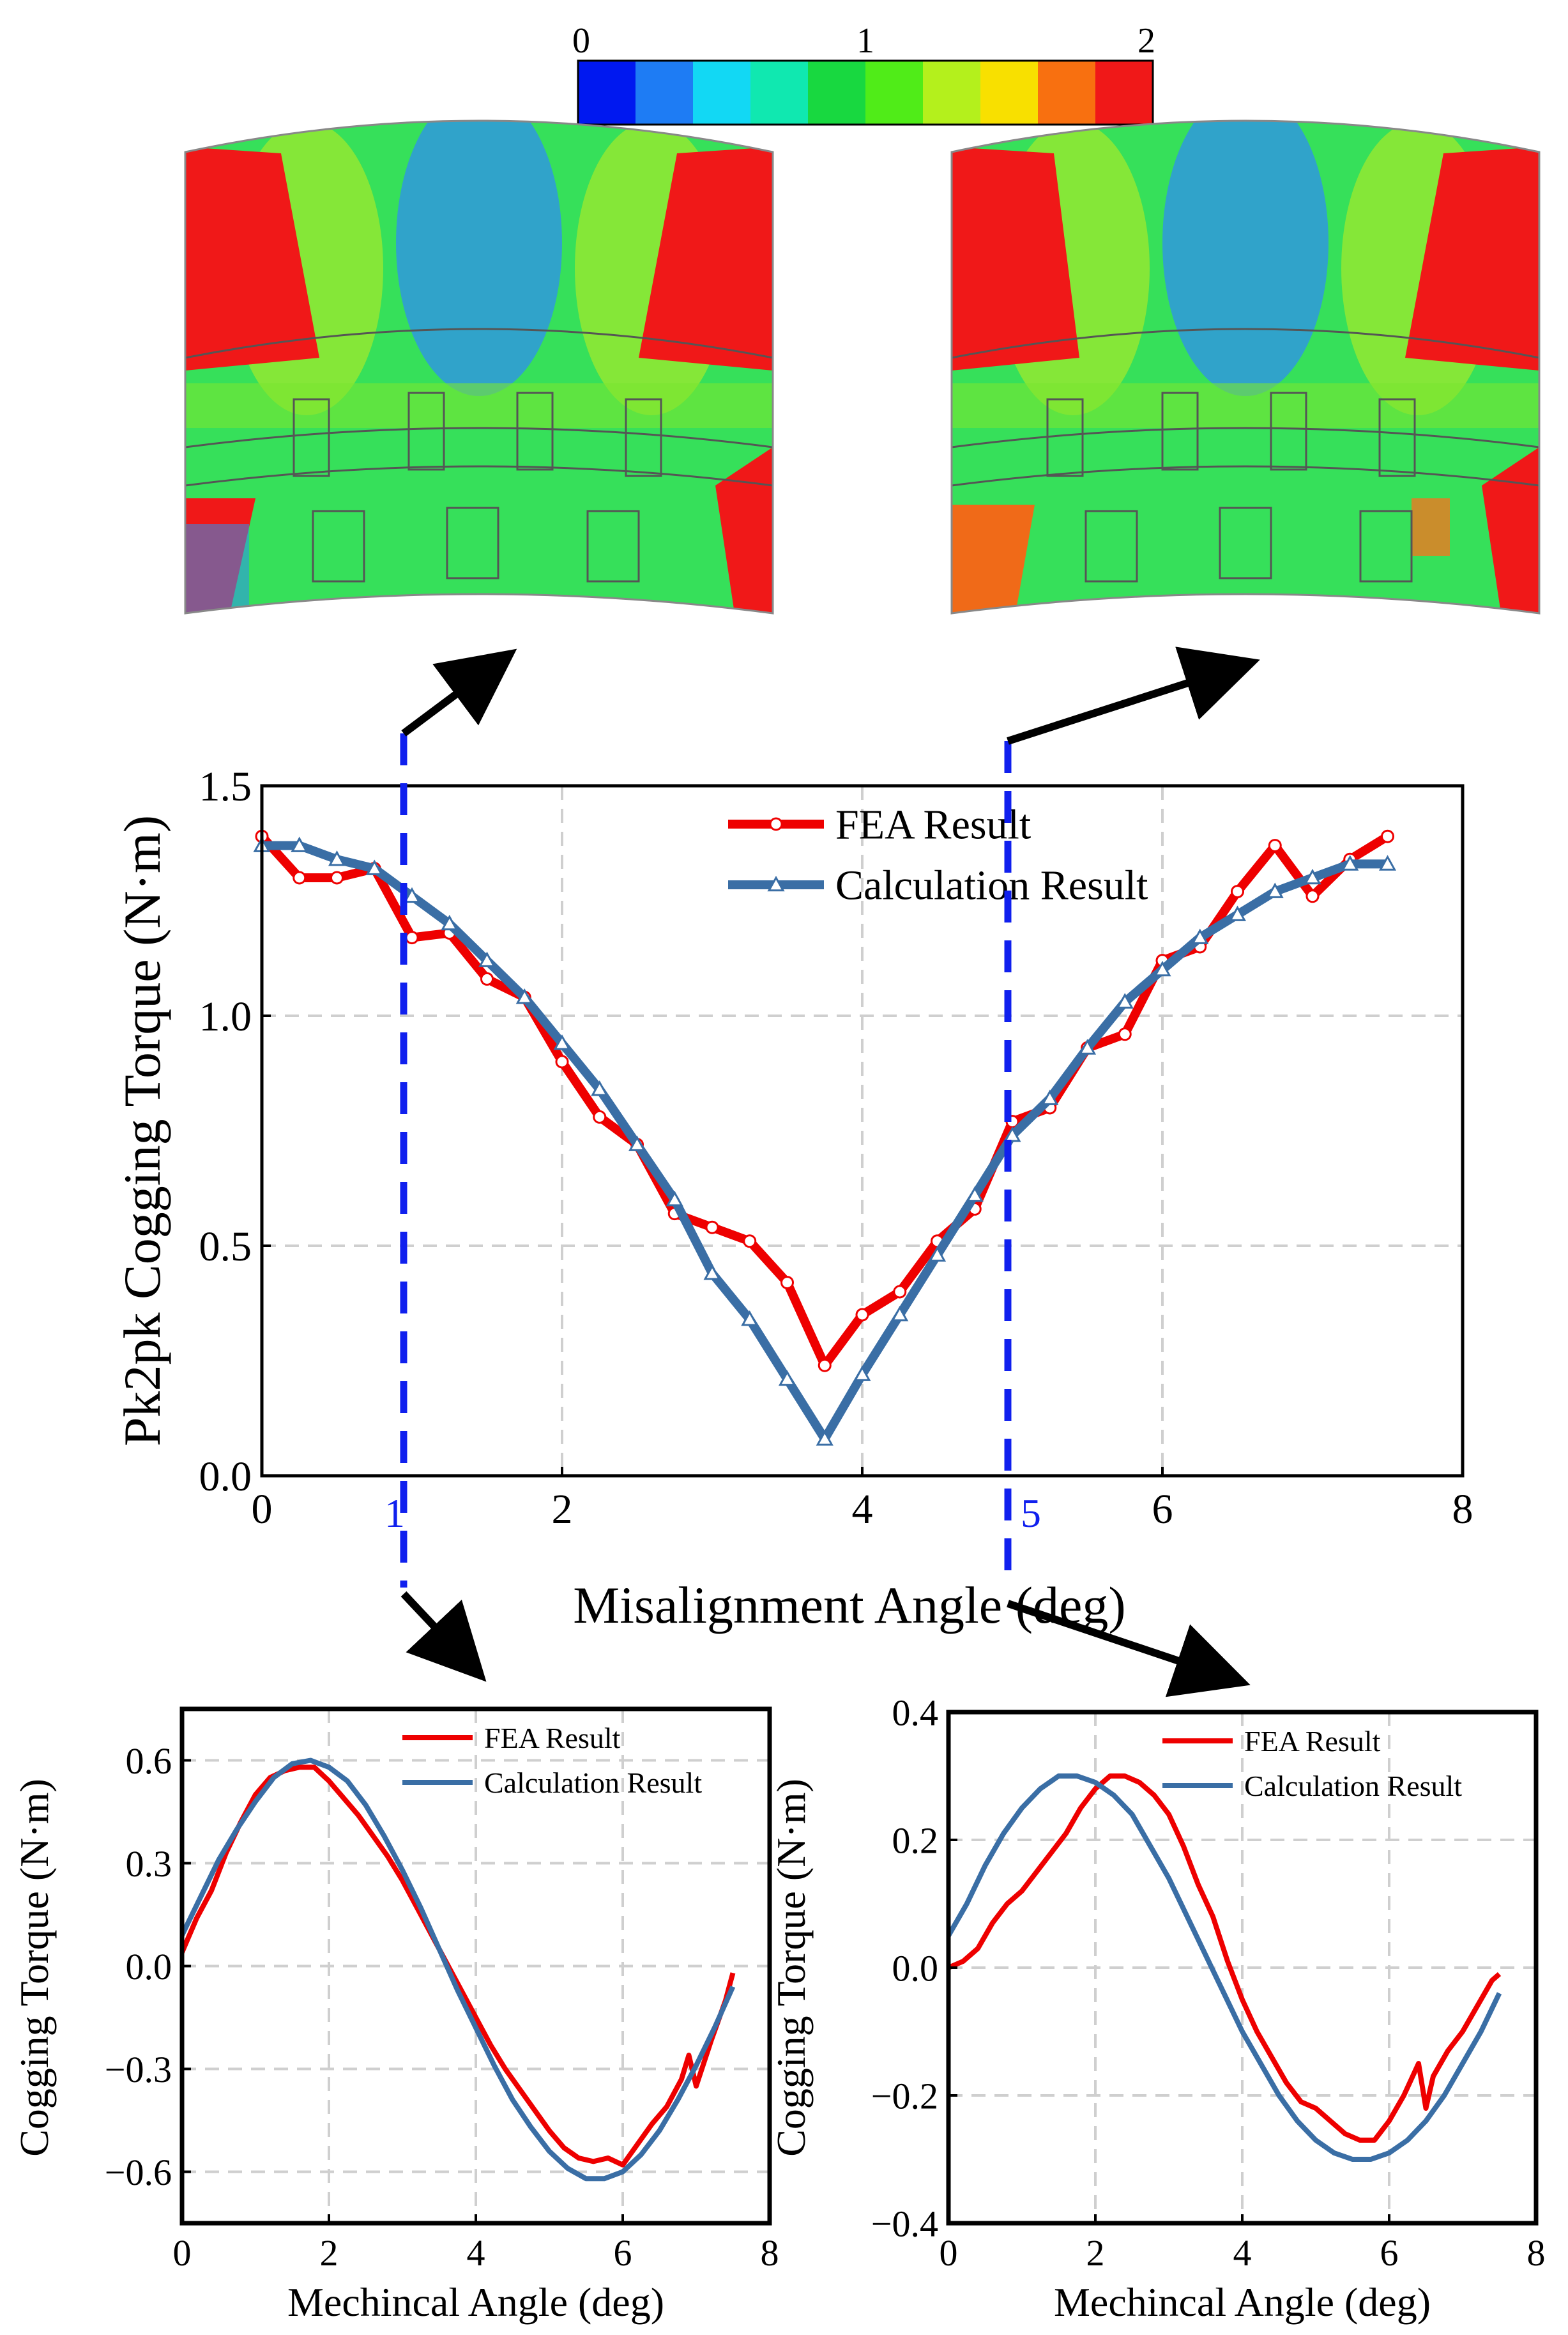 This screenshot has width=1568, height=2335. What do you see at coordinates (1133, 696) in the screenshot?
I see `arrow-to-top-right` at bounding box center [1133, 696].